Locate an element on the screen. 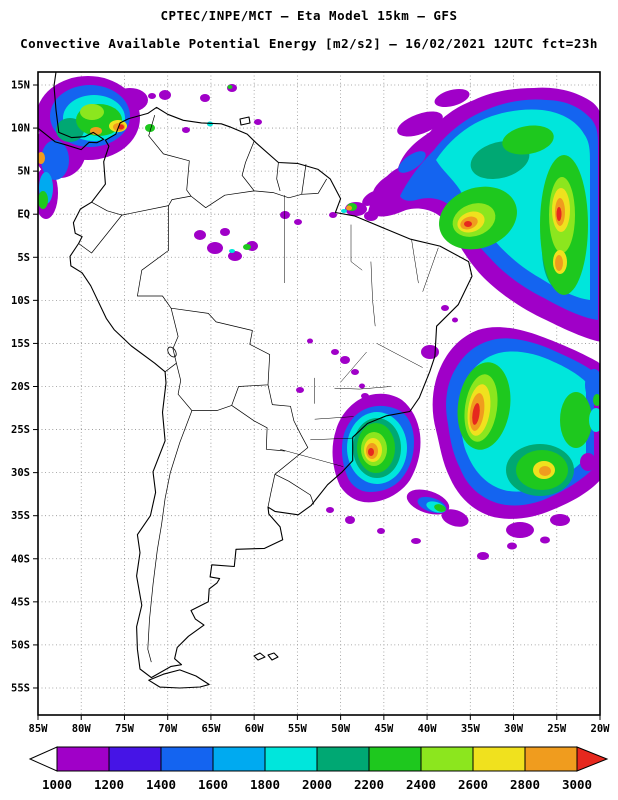 The image size is (618, 800). colorbar-value-label: 1000 is located at coordinates (57, 784).